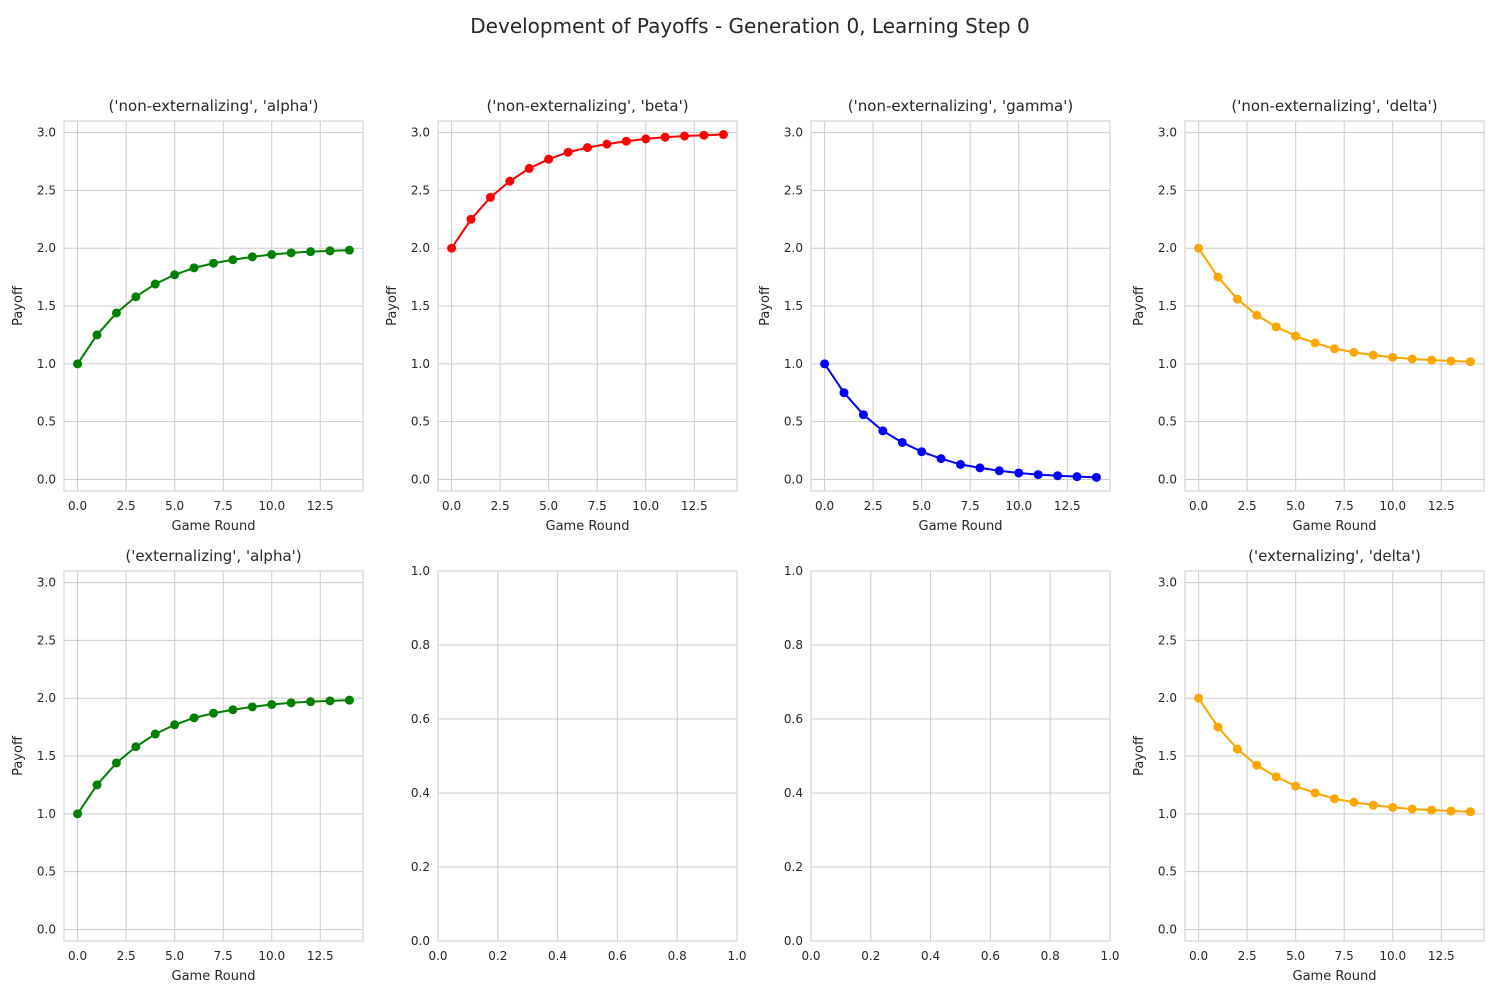  I want to click on y-tick-label: 0.0, so click(420, 941).